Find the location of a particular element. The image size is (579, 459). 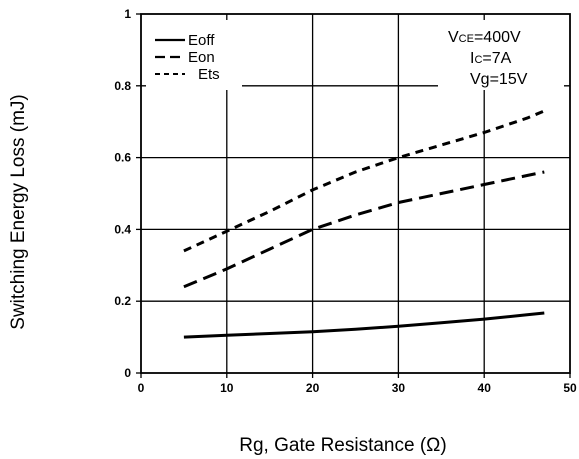

y-tick-label: 0.4 is located at coordinates (122, 229).